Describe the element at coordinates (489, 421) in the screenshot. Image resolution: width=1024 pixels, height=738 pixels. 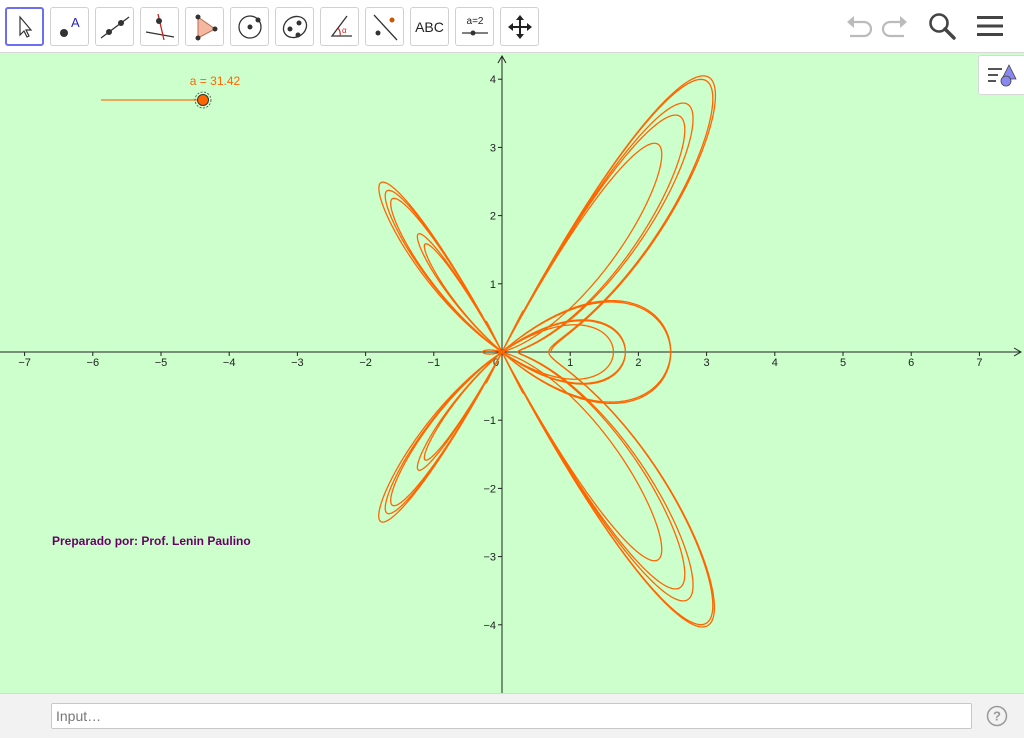
I see `y-tick-label: −1` at that location.